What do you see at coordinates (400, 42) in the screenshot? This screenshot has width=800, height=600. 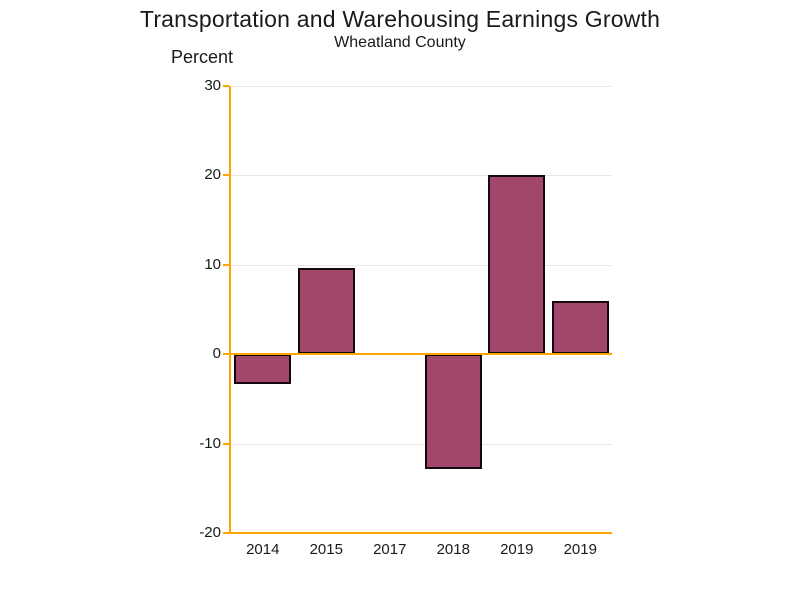 I see `chart-subtitle: Wheatland County` at bounding box center [400, 42].